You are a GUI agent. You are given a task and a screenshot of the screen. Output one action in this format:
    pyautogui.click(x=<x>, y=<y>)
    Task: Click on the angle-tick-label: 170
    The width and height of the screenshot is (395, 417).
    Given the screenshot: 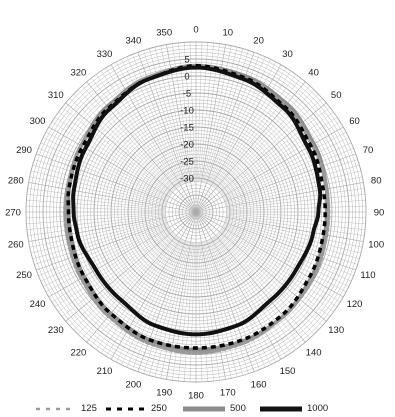 What is the action you would take?
    pyautogui.click(x=228, y=393)
    